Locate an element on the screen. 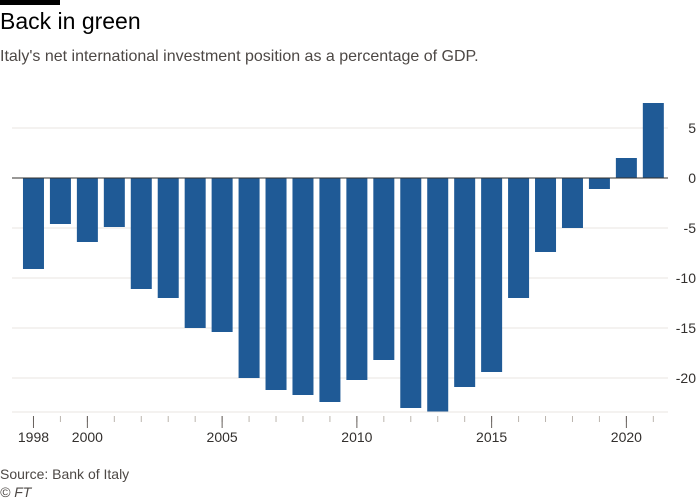 This screenshot has height=500, width=700. title-rule is located at coordinates (30, 2).